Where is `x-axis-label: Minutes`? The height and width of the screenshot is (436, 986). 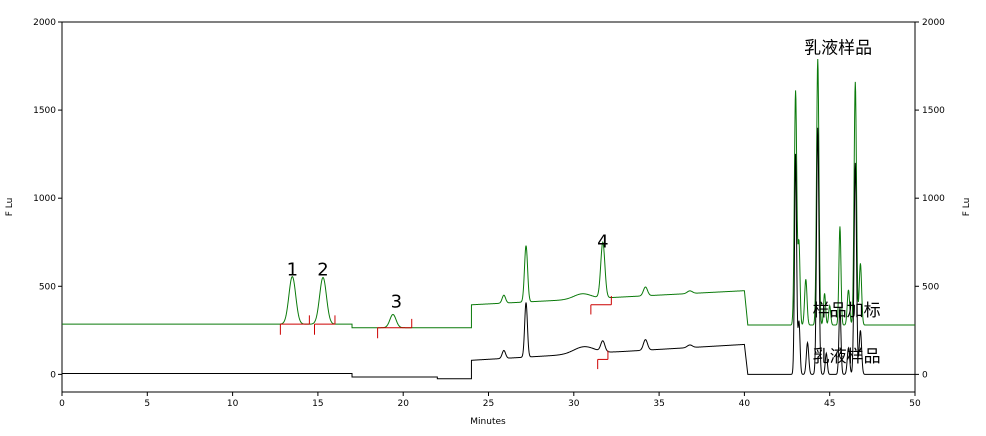 x-axis-label: Minutes is located at coordinates (488, 422).